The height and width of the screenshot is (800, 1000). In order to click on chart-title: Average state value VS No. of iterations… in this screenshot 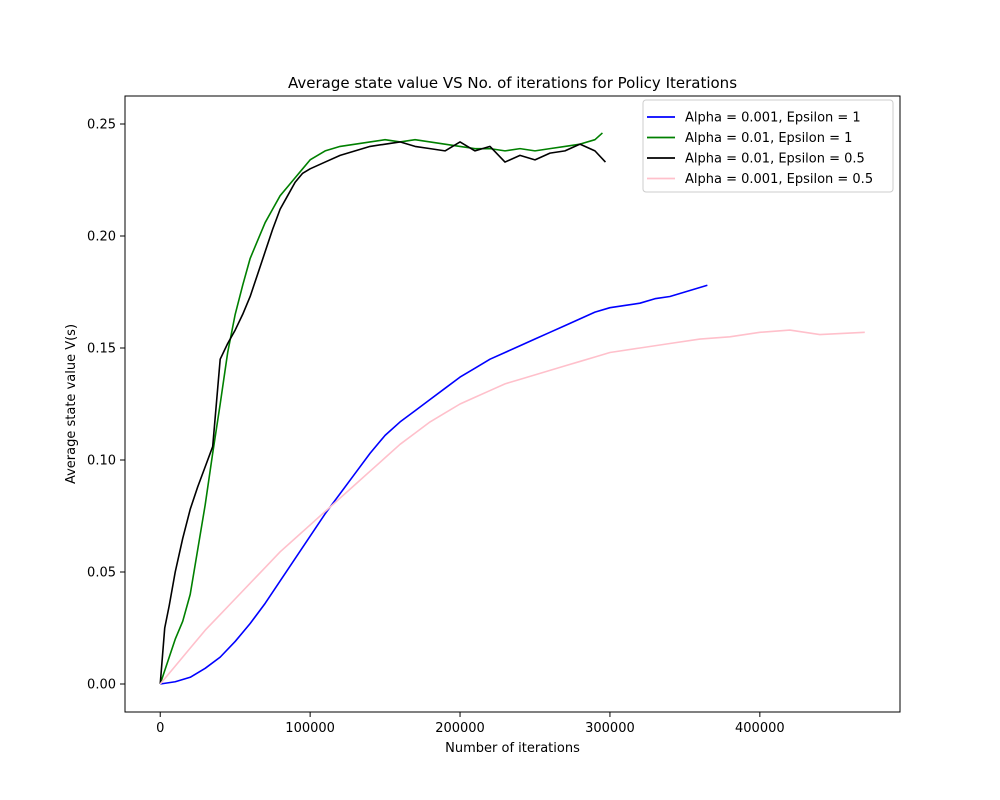, I will do `click(512, 83)`.